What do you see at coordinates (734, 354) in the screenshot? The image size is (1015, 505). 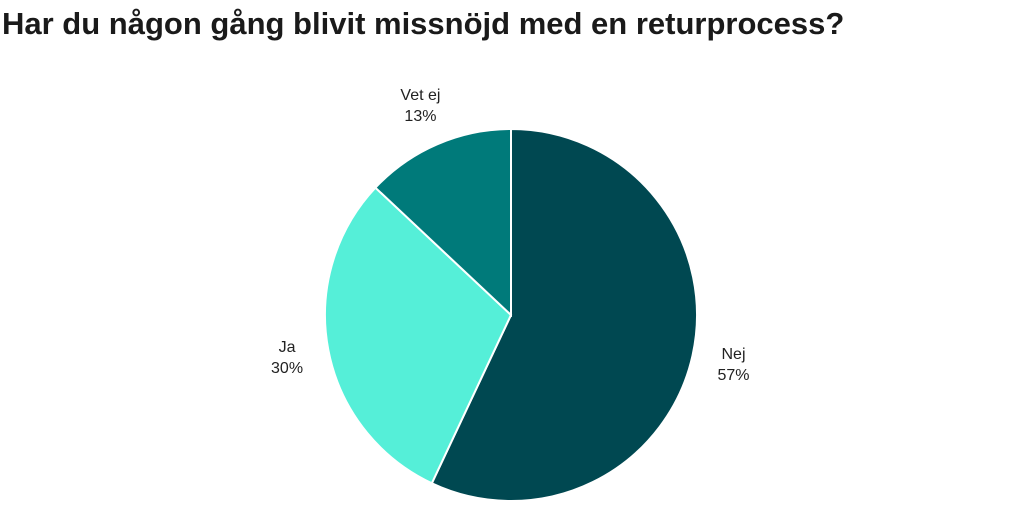 I see `slice-category-label: Nej` at bounding box center [734, 354].